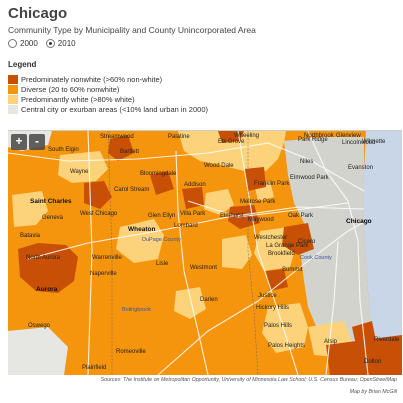 The width and height of the screenshot is (403, 403). What do you see at coordinates (387, 340) in the screenshot?
I see `place-label: Riverdale` at bounding box center [387, 340].